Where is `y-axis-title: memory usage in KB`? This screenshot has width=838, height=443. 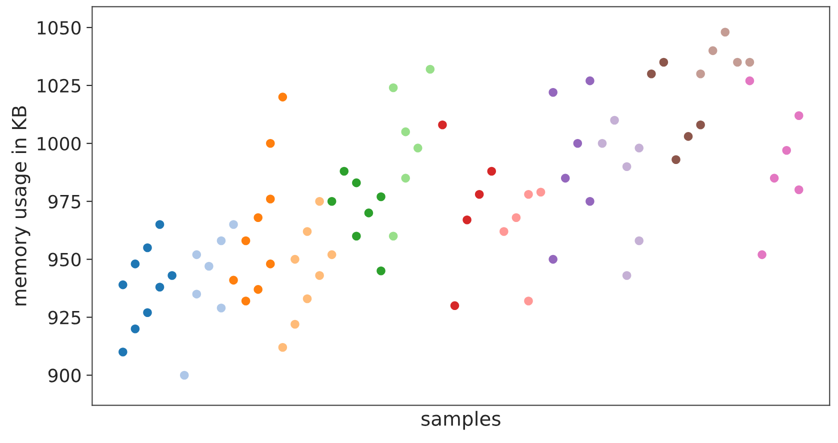
y-axis-title: memory usage in KB is located at coordinates (20, 206).